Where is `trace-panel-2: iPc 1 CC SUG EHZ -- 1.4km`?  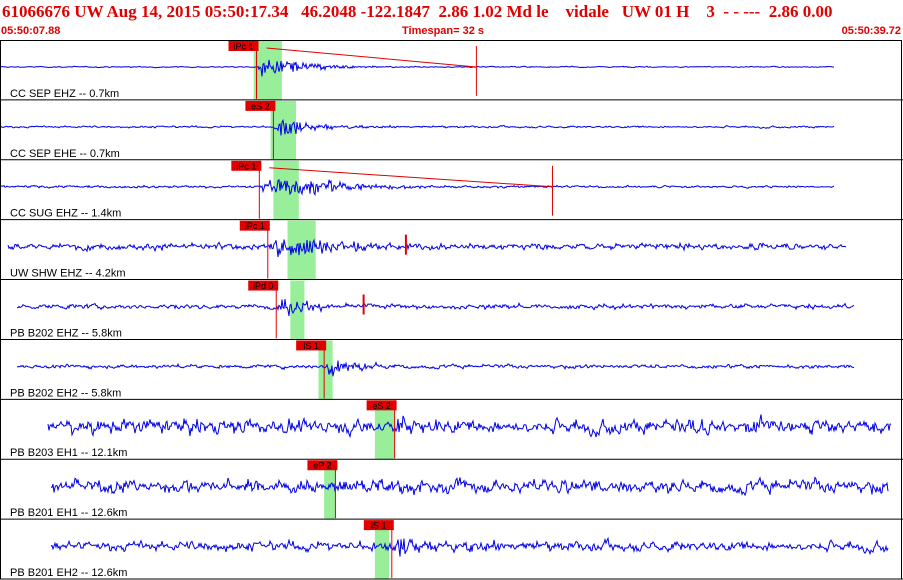
trace-panel-2: iPc 1 CC SUG EHZ -- 1.4km is located at coordinates (451, 190).